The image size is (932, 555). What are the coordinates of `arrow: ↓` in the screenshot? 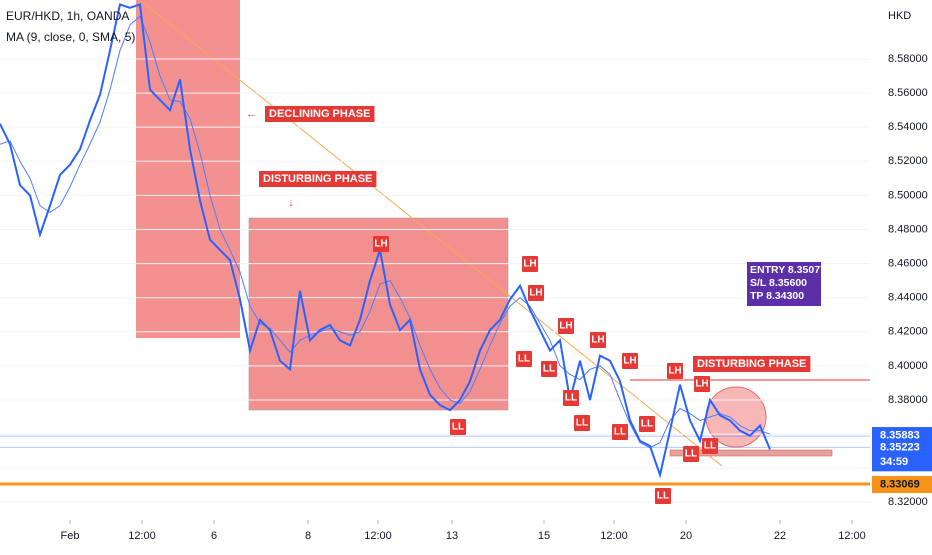 It's located at (291, 203).